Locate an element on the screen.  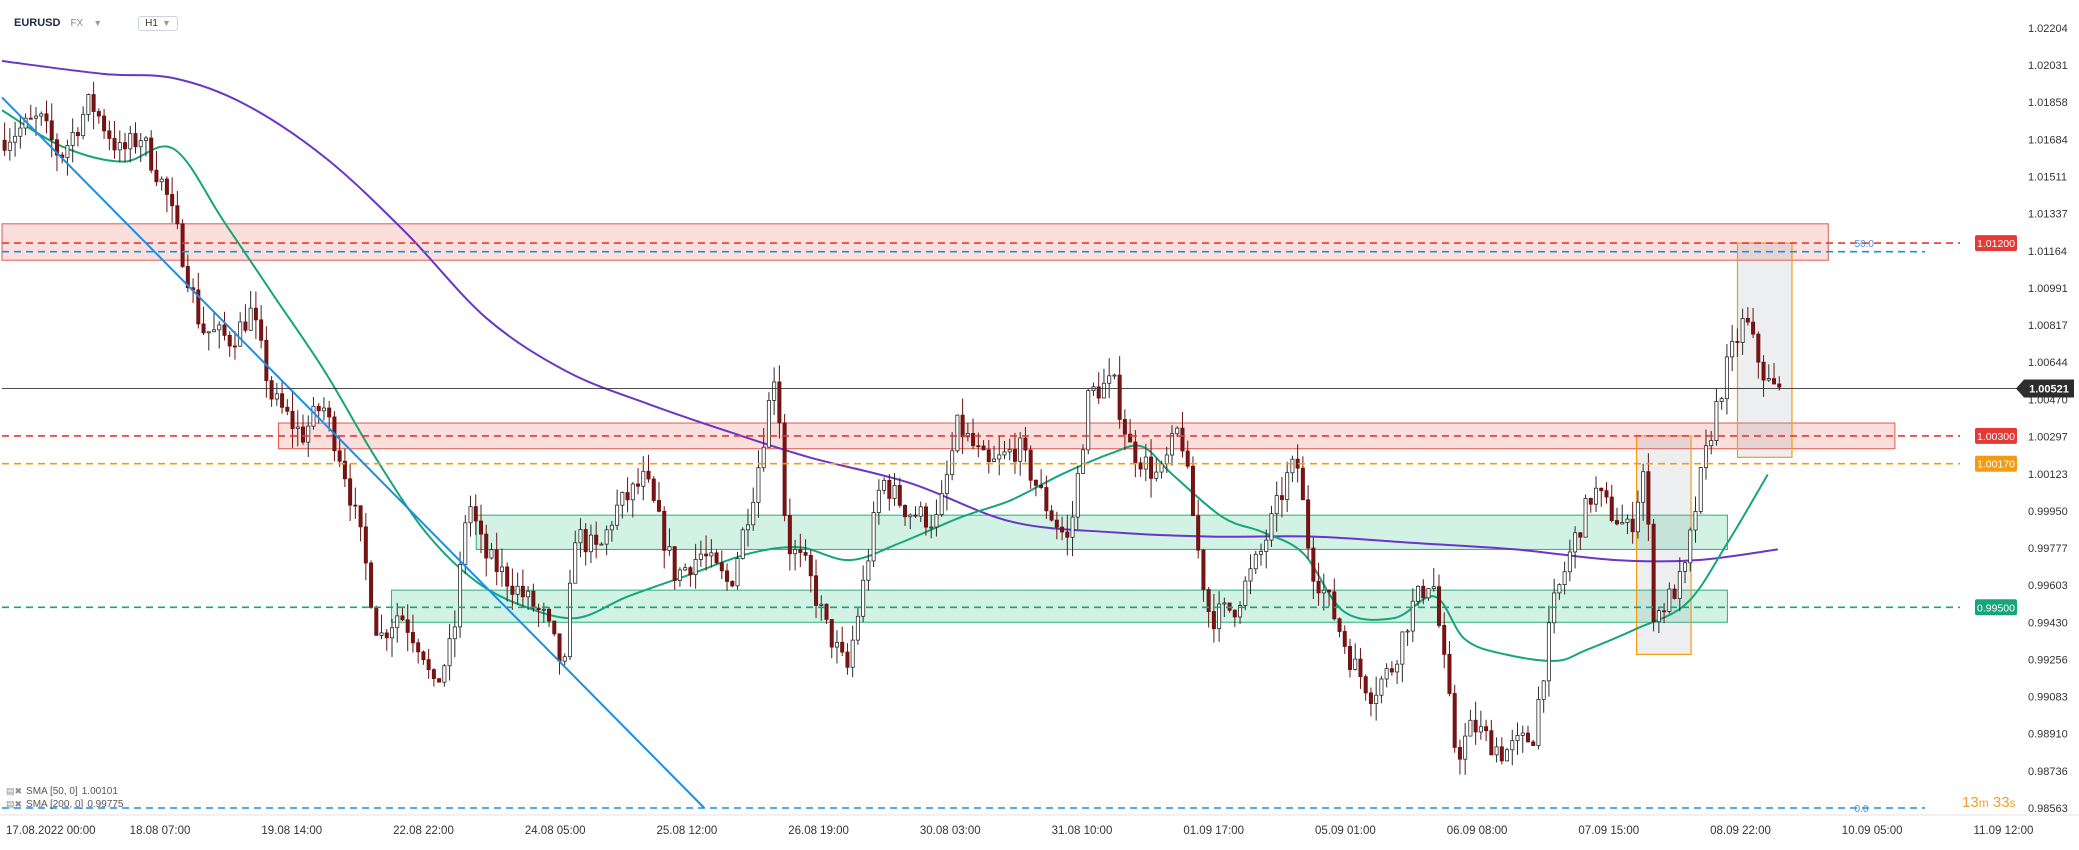
x-tick-label: 01.09 17:00 is located at coordinates (1213, 831).